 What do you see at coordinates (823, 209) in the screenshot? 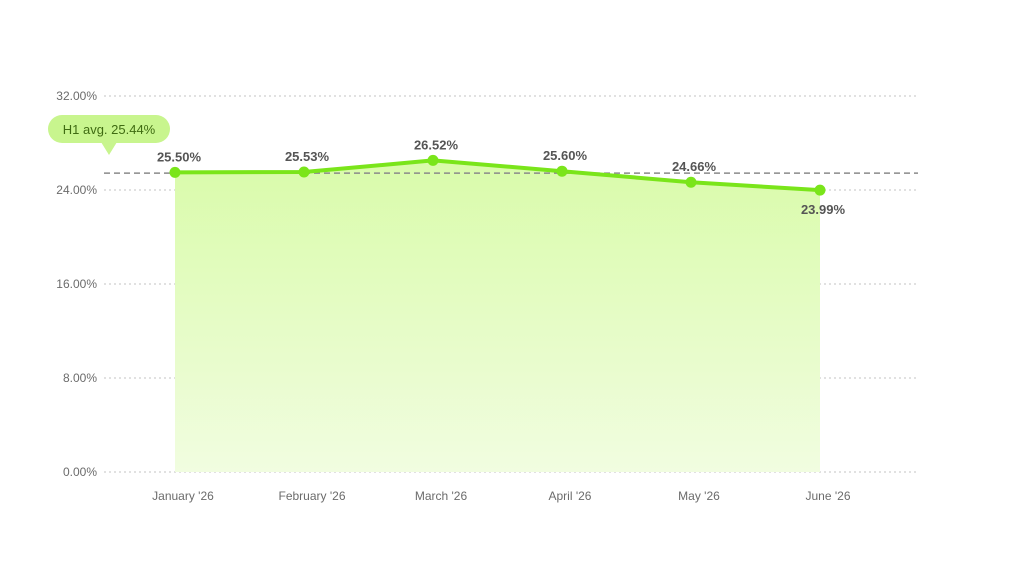
I see `data-label: 23.99%` at bounding box center [823, 209].